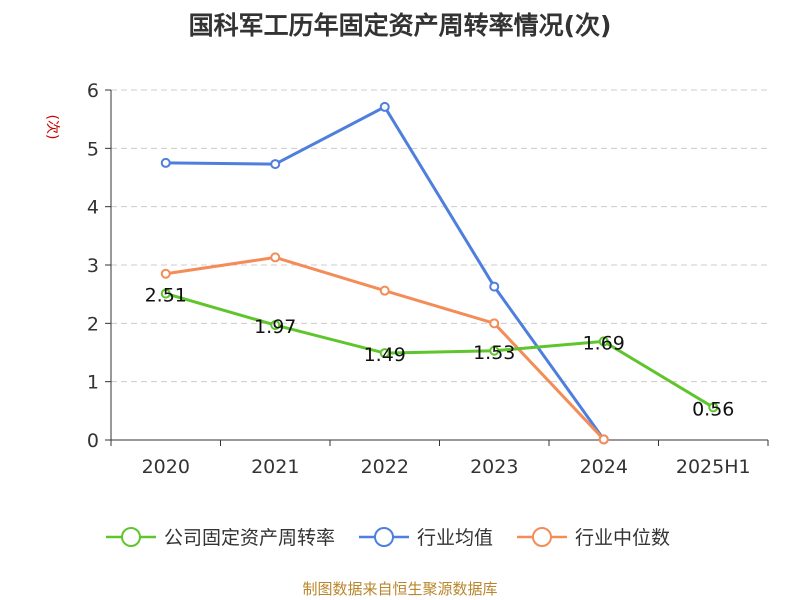  I want to click on data-label: 1.69, so click(604, 343).